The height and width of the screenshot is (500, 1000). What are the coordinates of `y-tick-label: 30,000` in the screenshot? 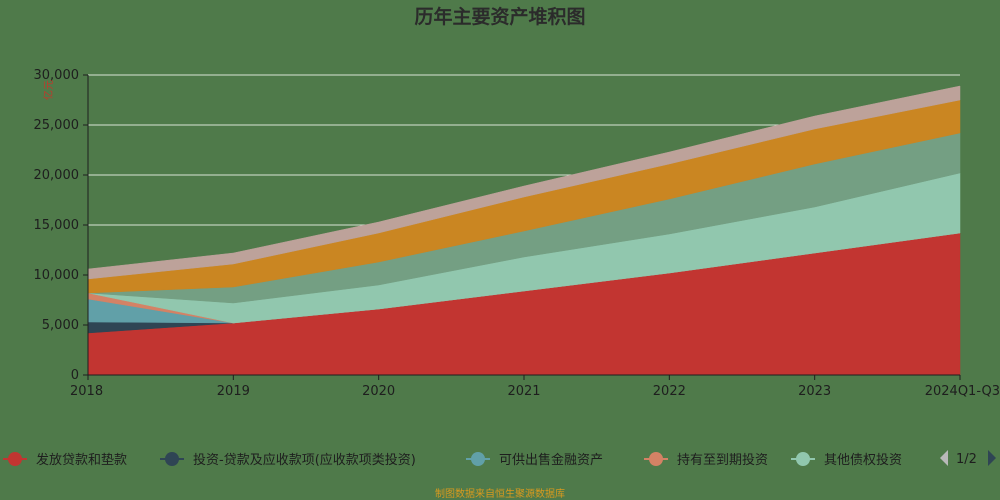 It's located at (57, 75).